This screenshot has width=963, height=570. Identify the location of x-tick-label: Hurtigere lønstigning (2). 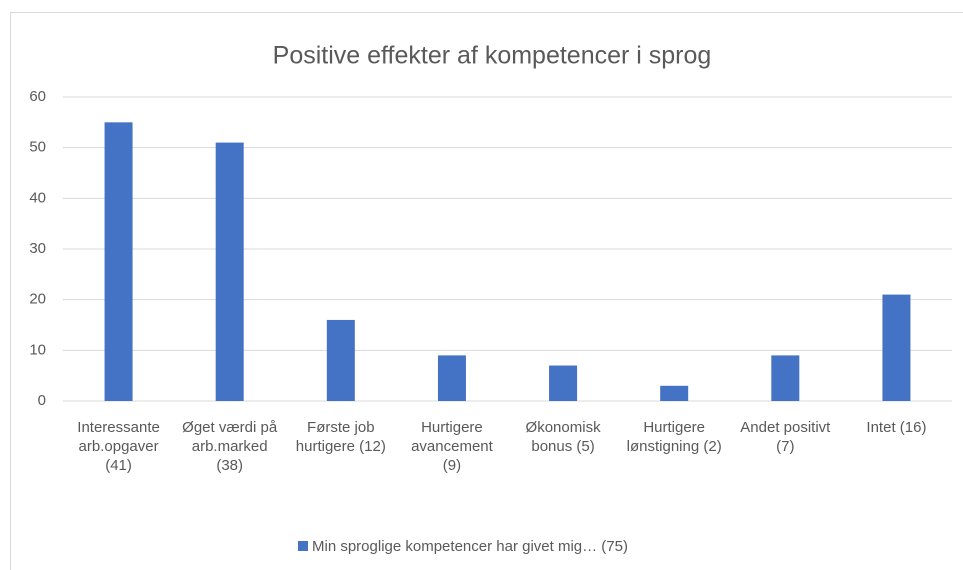
(674, 437).